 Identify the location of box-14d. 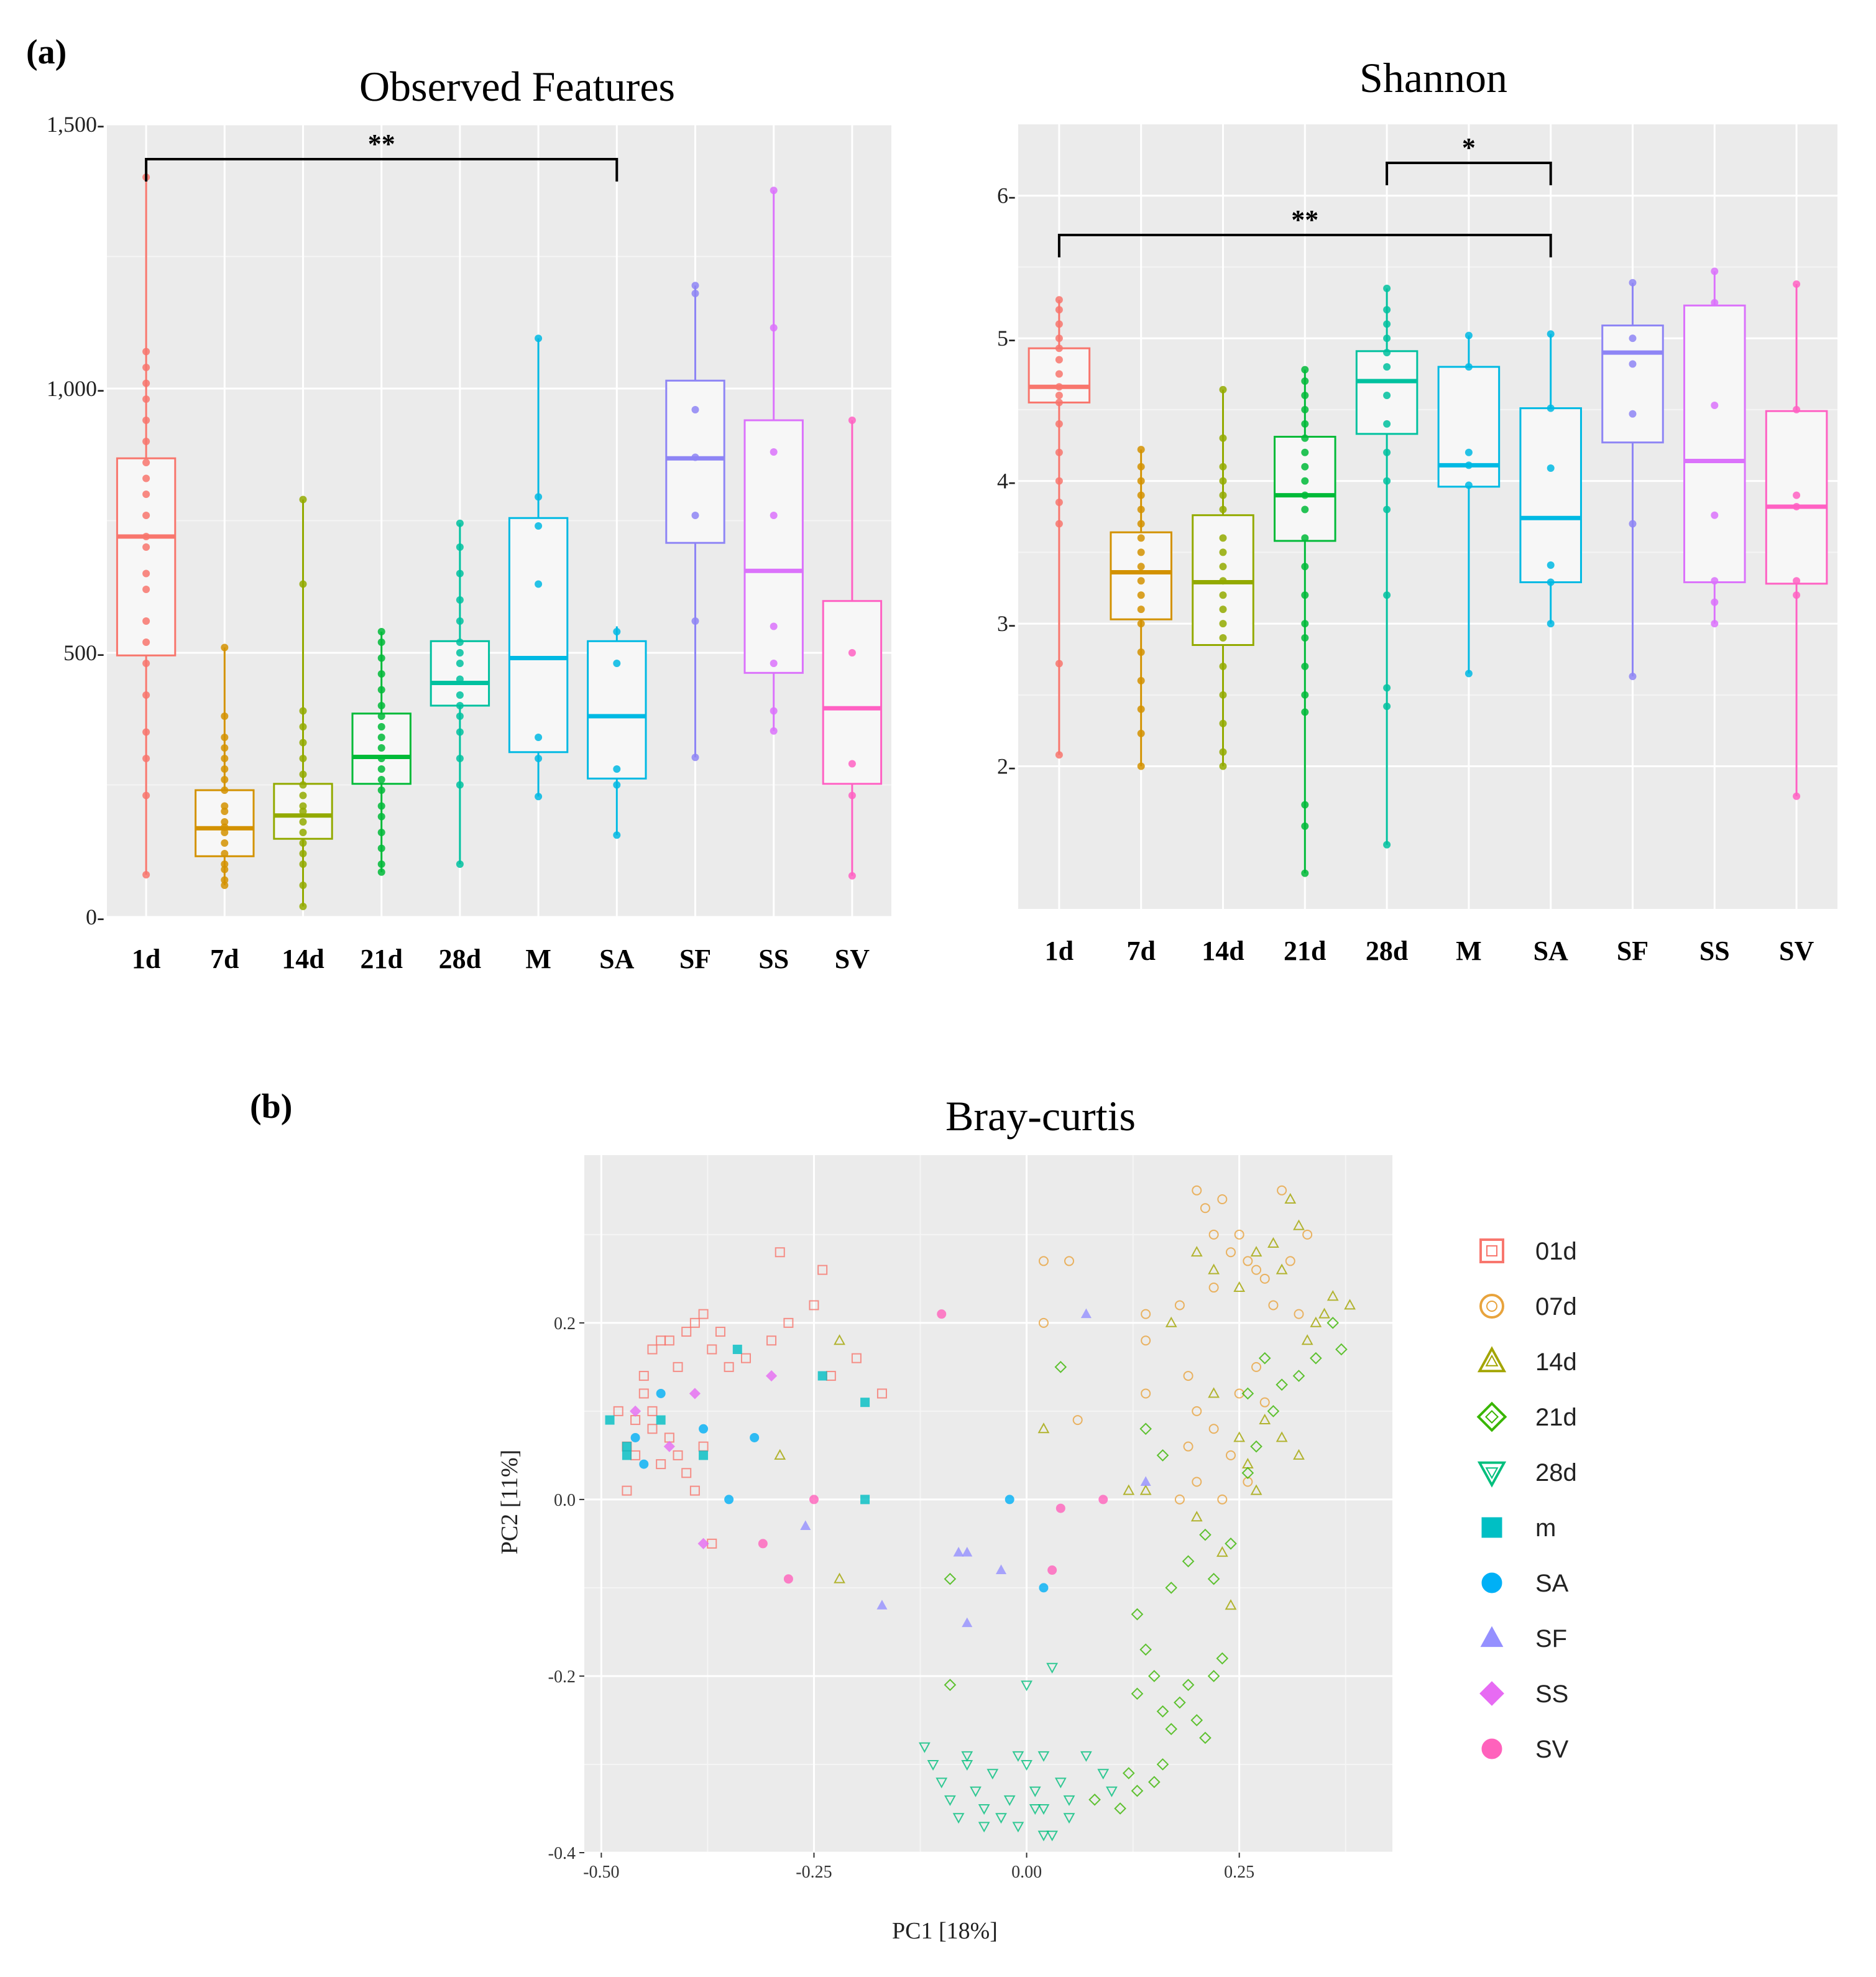
(303, 702).